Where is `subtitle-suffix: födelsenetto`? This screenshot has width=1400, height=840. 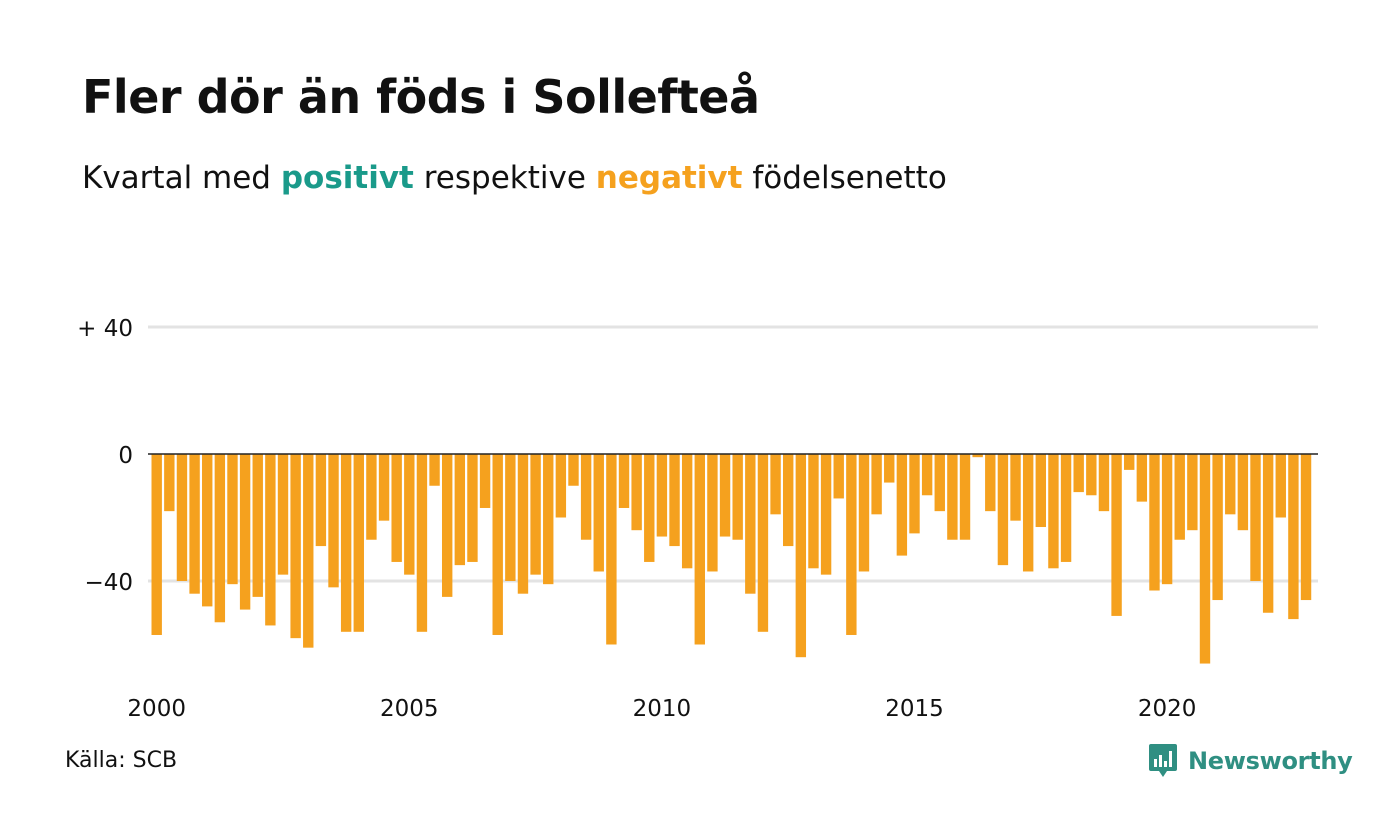 subtitle-suffix: födelsenetto is located at coordinates (844, 178).